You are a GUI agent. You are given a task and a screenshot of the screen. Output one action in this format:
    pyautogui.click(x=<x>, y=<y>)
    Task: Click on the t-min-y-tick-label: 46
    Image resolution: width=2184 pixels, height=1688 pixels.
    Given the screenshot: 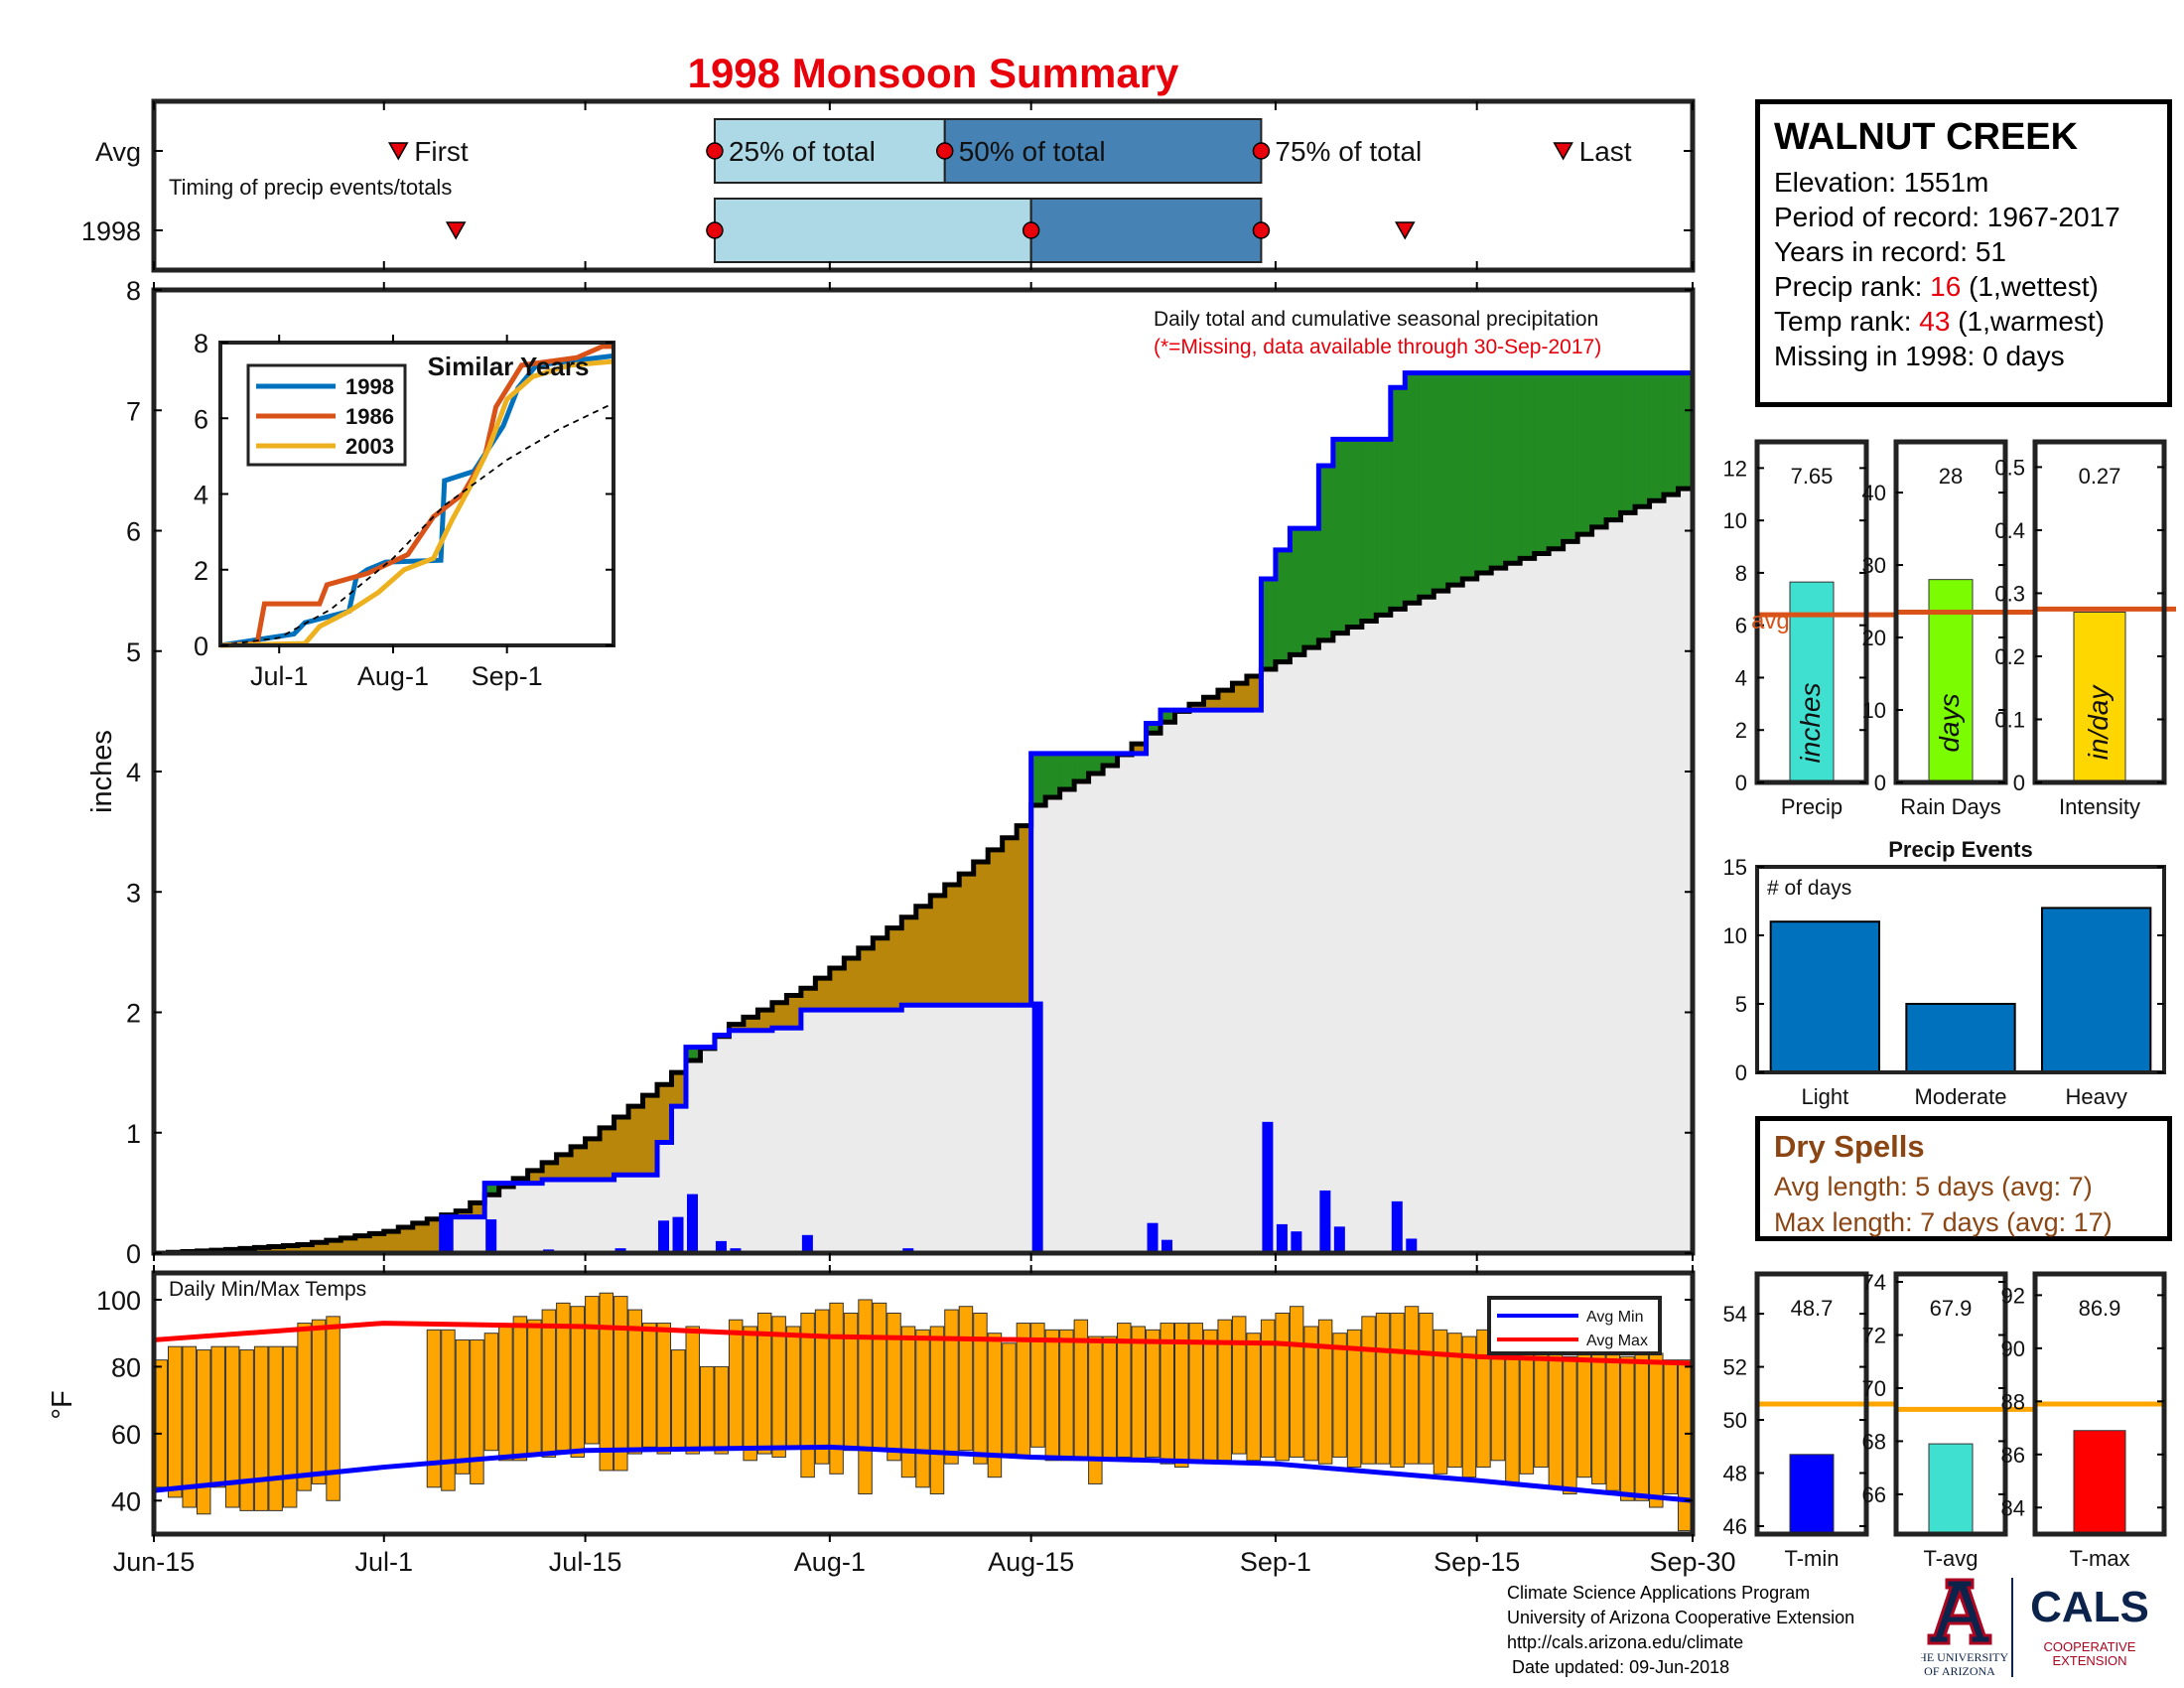 What is the action you would take?
    pyautogui.click(x=1735, y=1526)
    